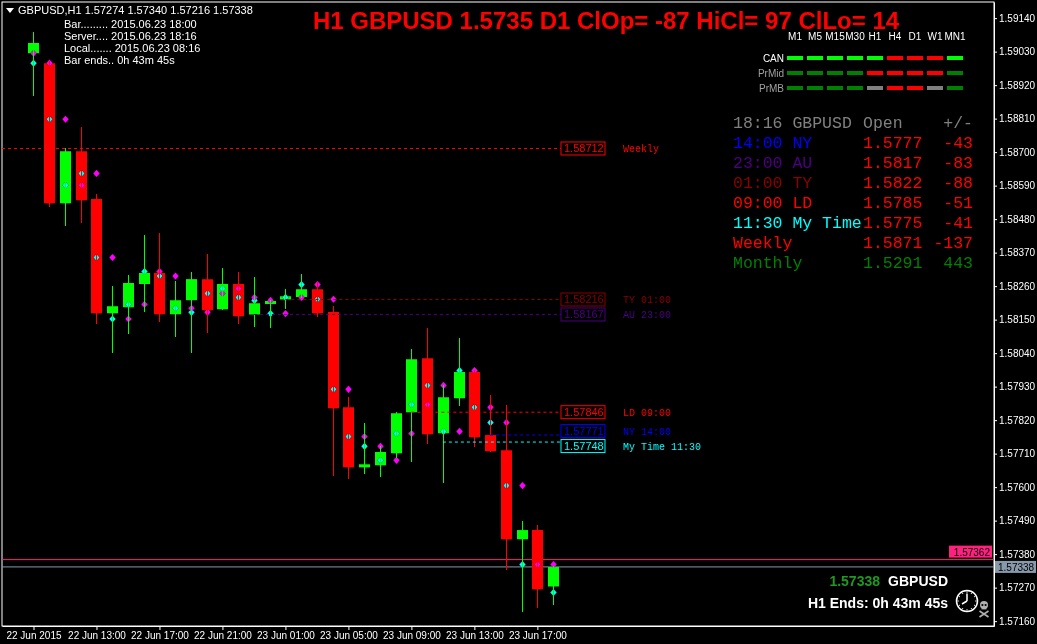 The width and height of the screenshot is (1037, 644). Describe the element at coordinates (893, 163) in the screenshot. I see `data-label: 1.5817` at that location.